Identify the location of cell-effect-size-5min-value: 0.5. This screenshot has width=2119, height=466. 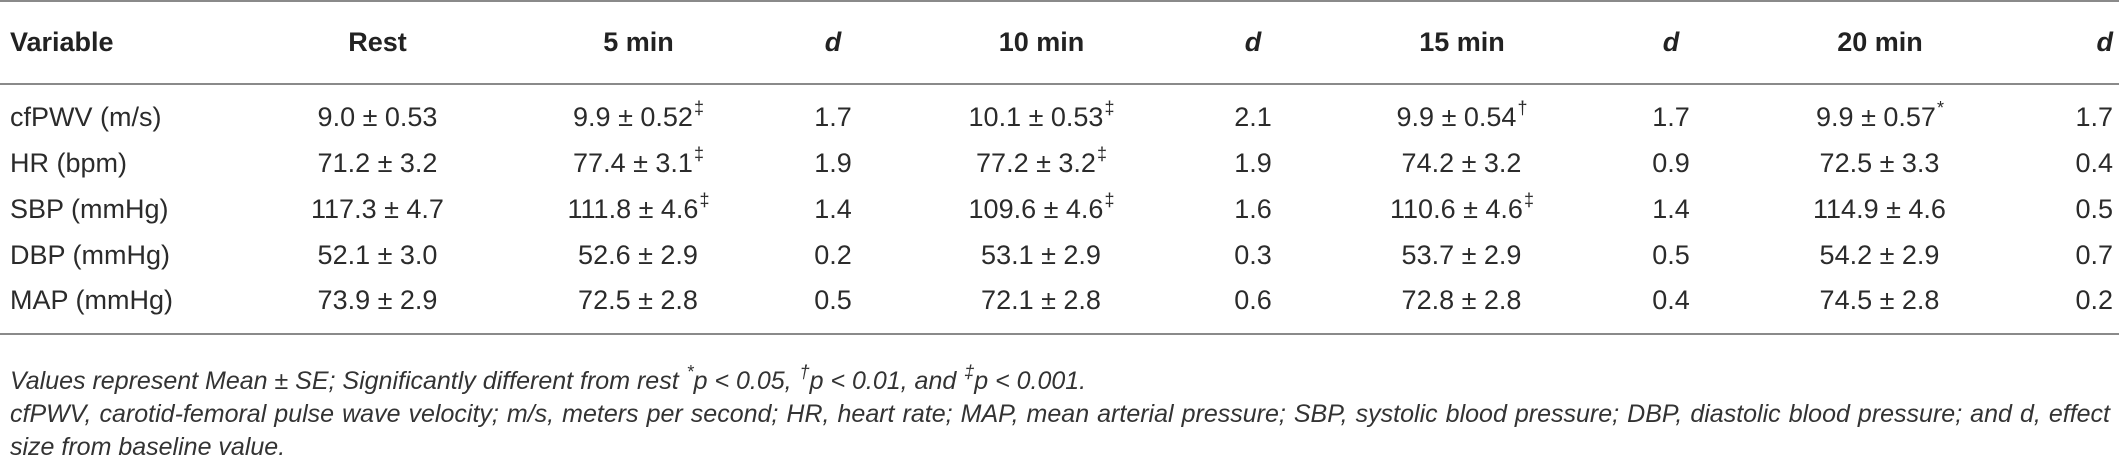
(833, 300).